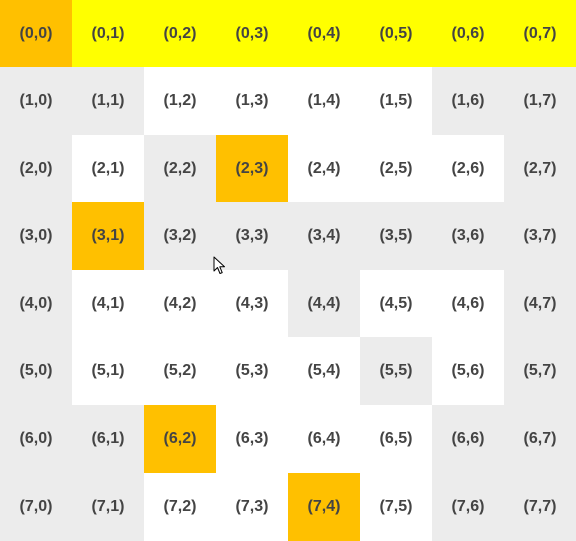 This screenshot has height=541, width=576. I want to click on grid-cell-3-0: (3,0), so click(36, 236).